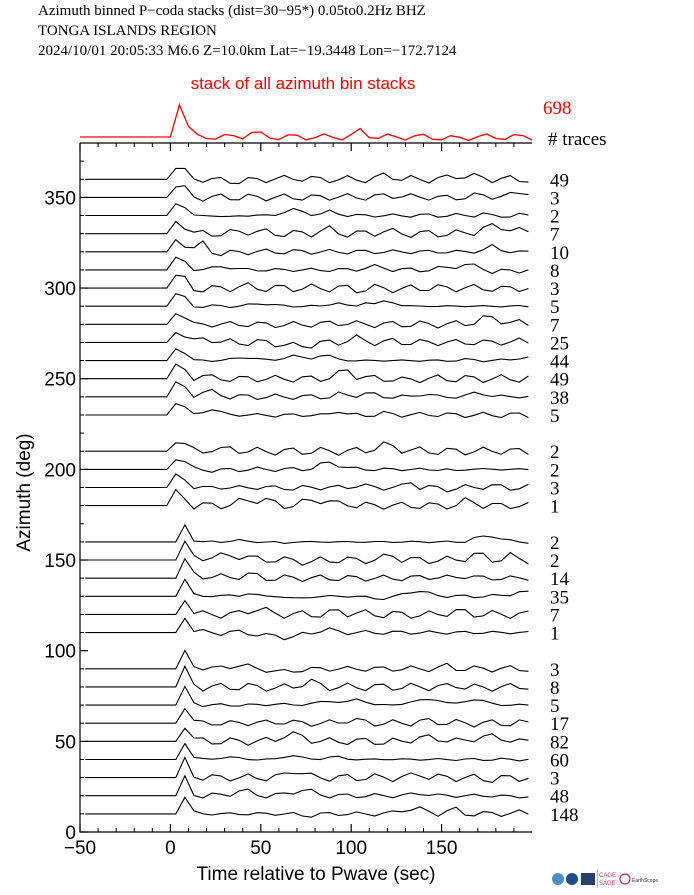 Image resolution: width=694 pixels, height=895 pixels. Describe the element at coordinates (316, 874) in the screenshot. I see `x-axis-label: Time relative to Pwave (sec)` at that location.